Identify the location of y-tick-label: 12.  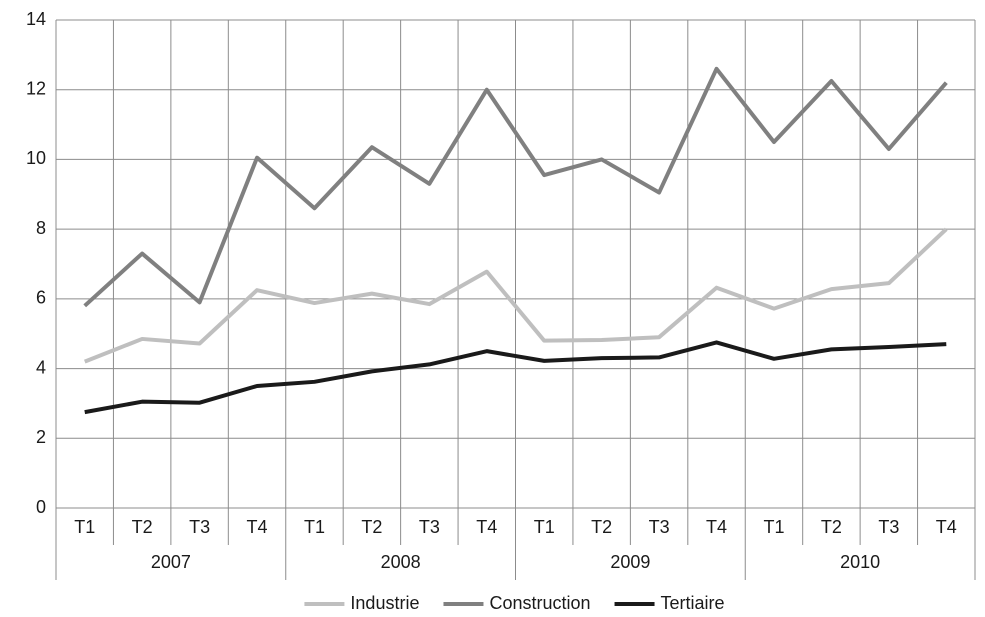
(36, 88).